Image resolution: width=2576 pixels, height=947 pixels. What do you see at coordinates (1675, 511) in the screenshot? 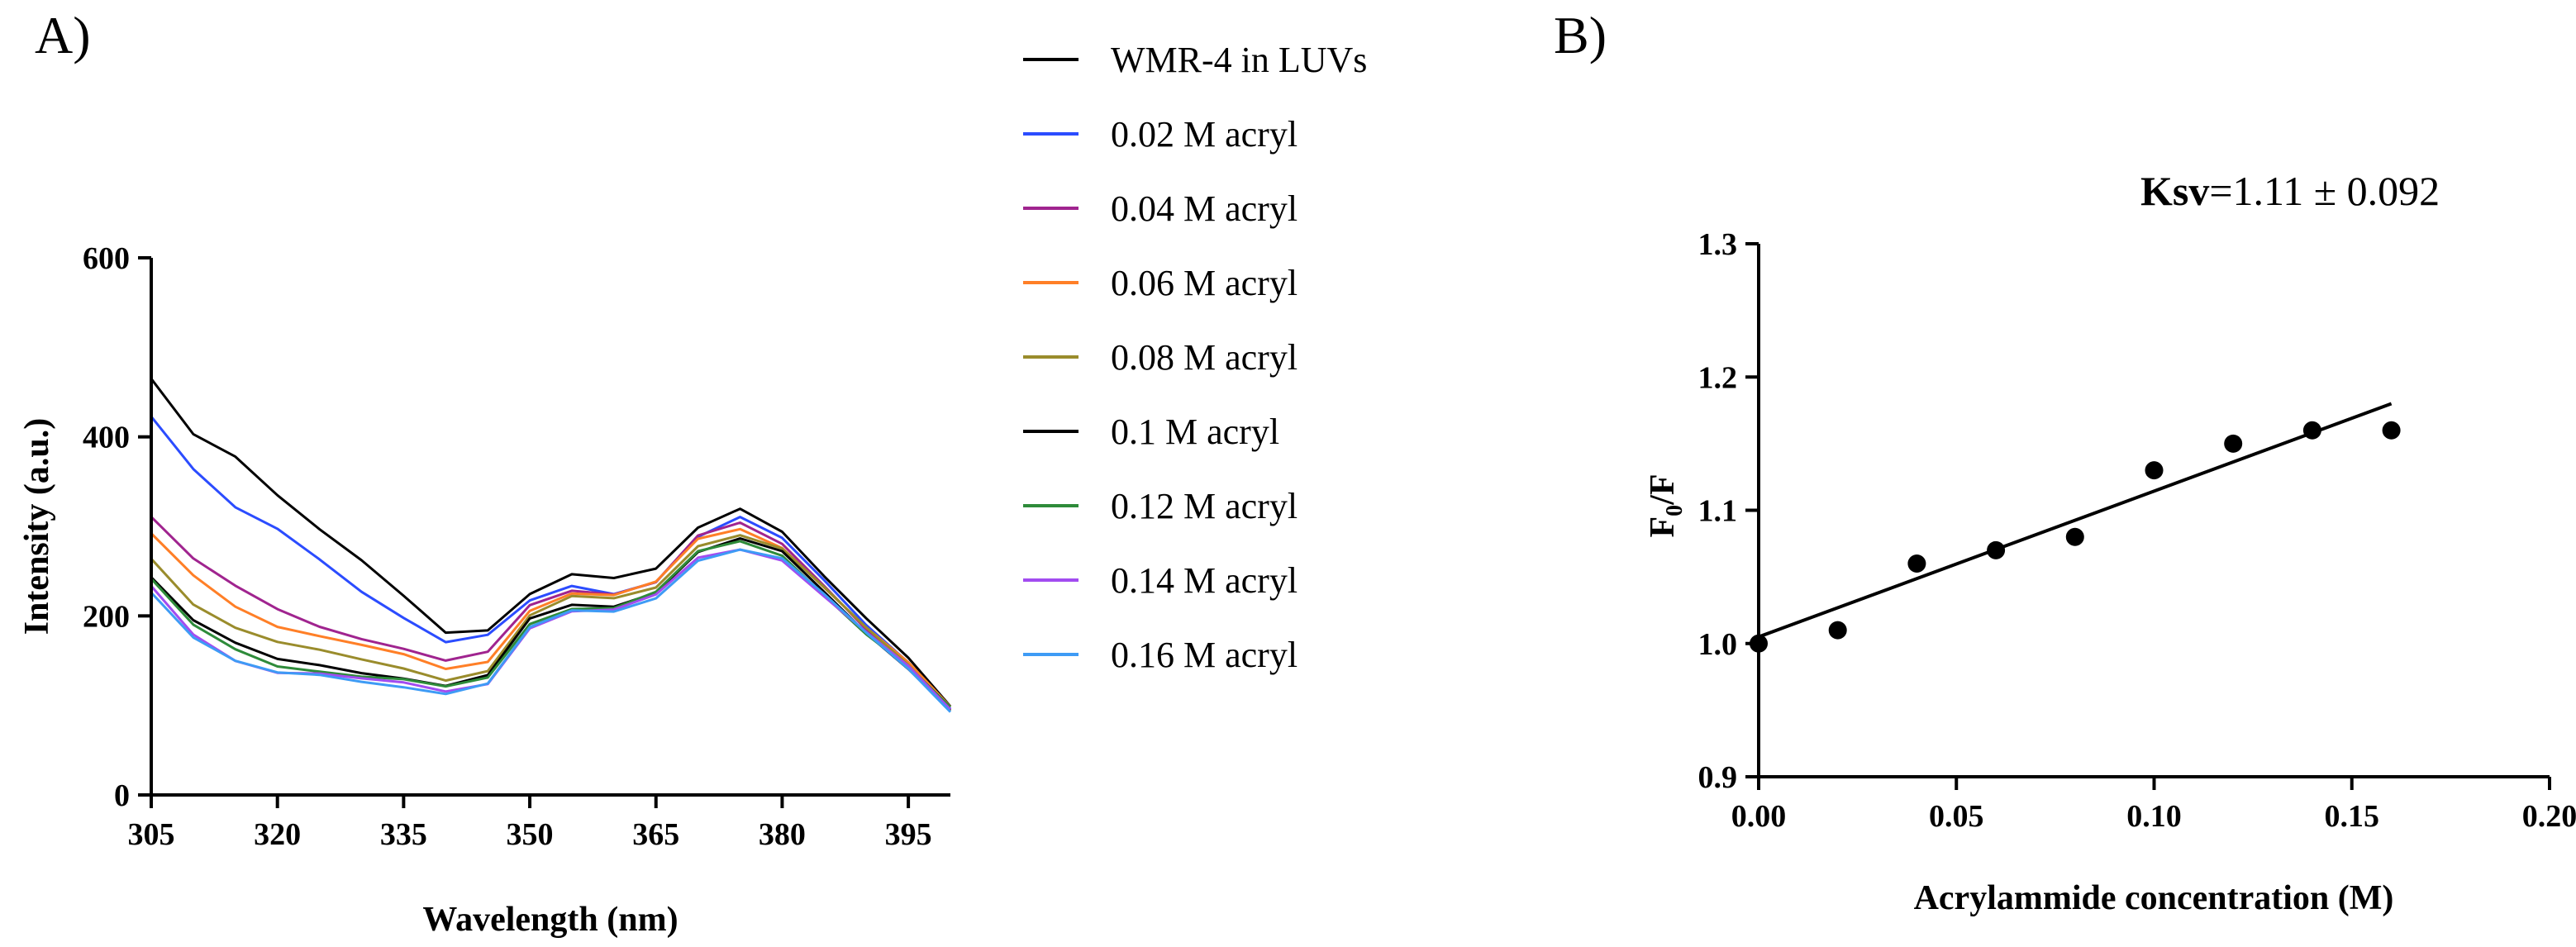
I see `panel-b-y-axis-title-subscript: 0` at bounding box center [1675, 511].